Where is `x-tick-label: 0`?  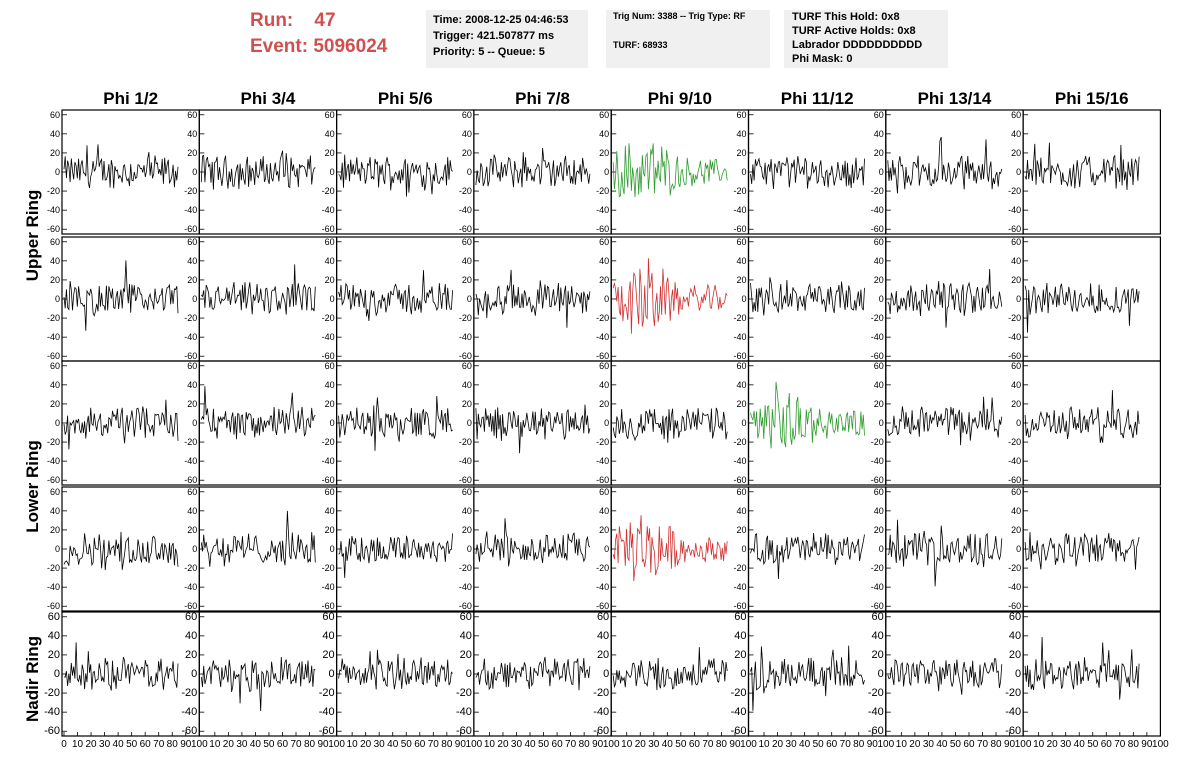 x-tick-label: 0 is located at coordinates (64, 744).